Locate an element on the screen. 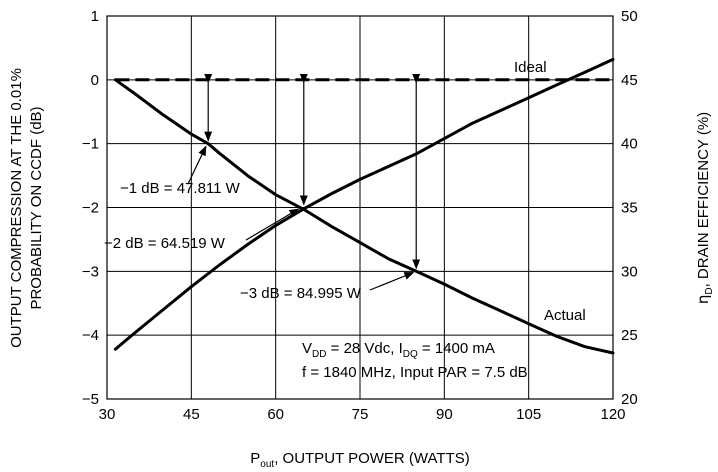 The height and width of the screenshot is (472, 718). x-tick-label: 105 is located at coordinates (528, 414).